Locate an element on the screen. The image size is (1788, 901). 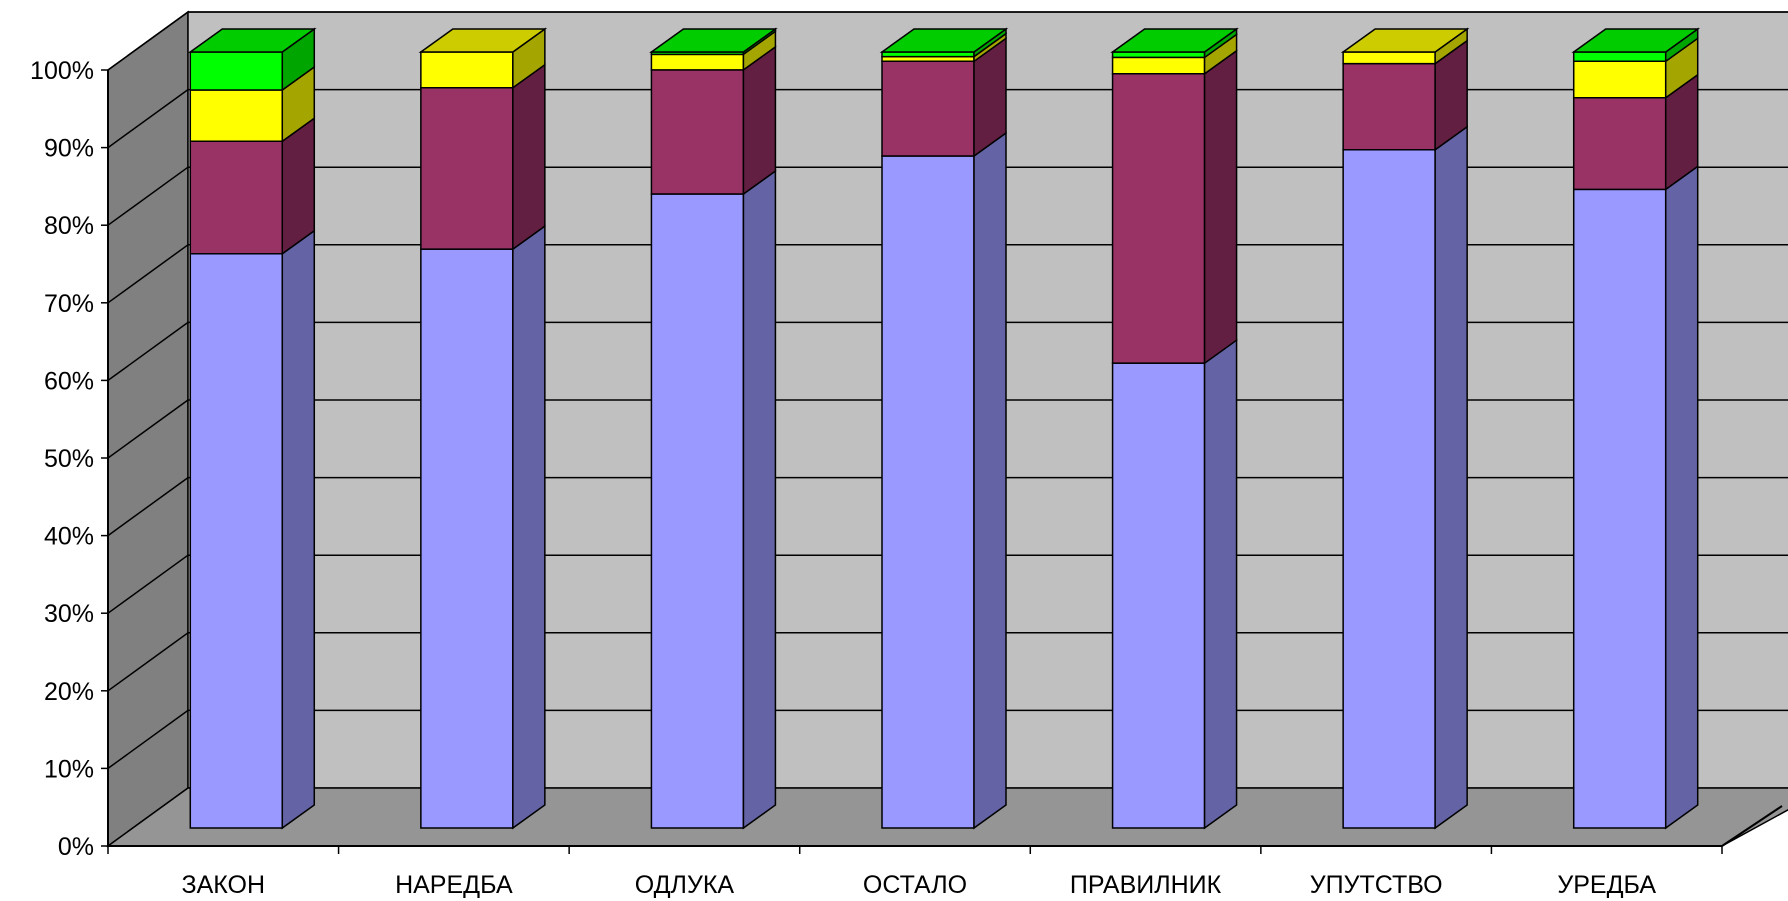
x-axis-end-line is located at coordinates (1752, 826).